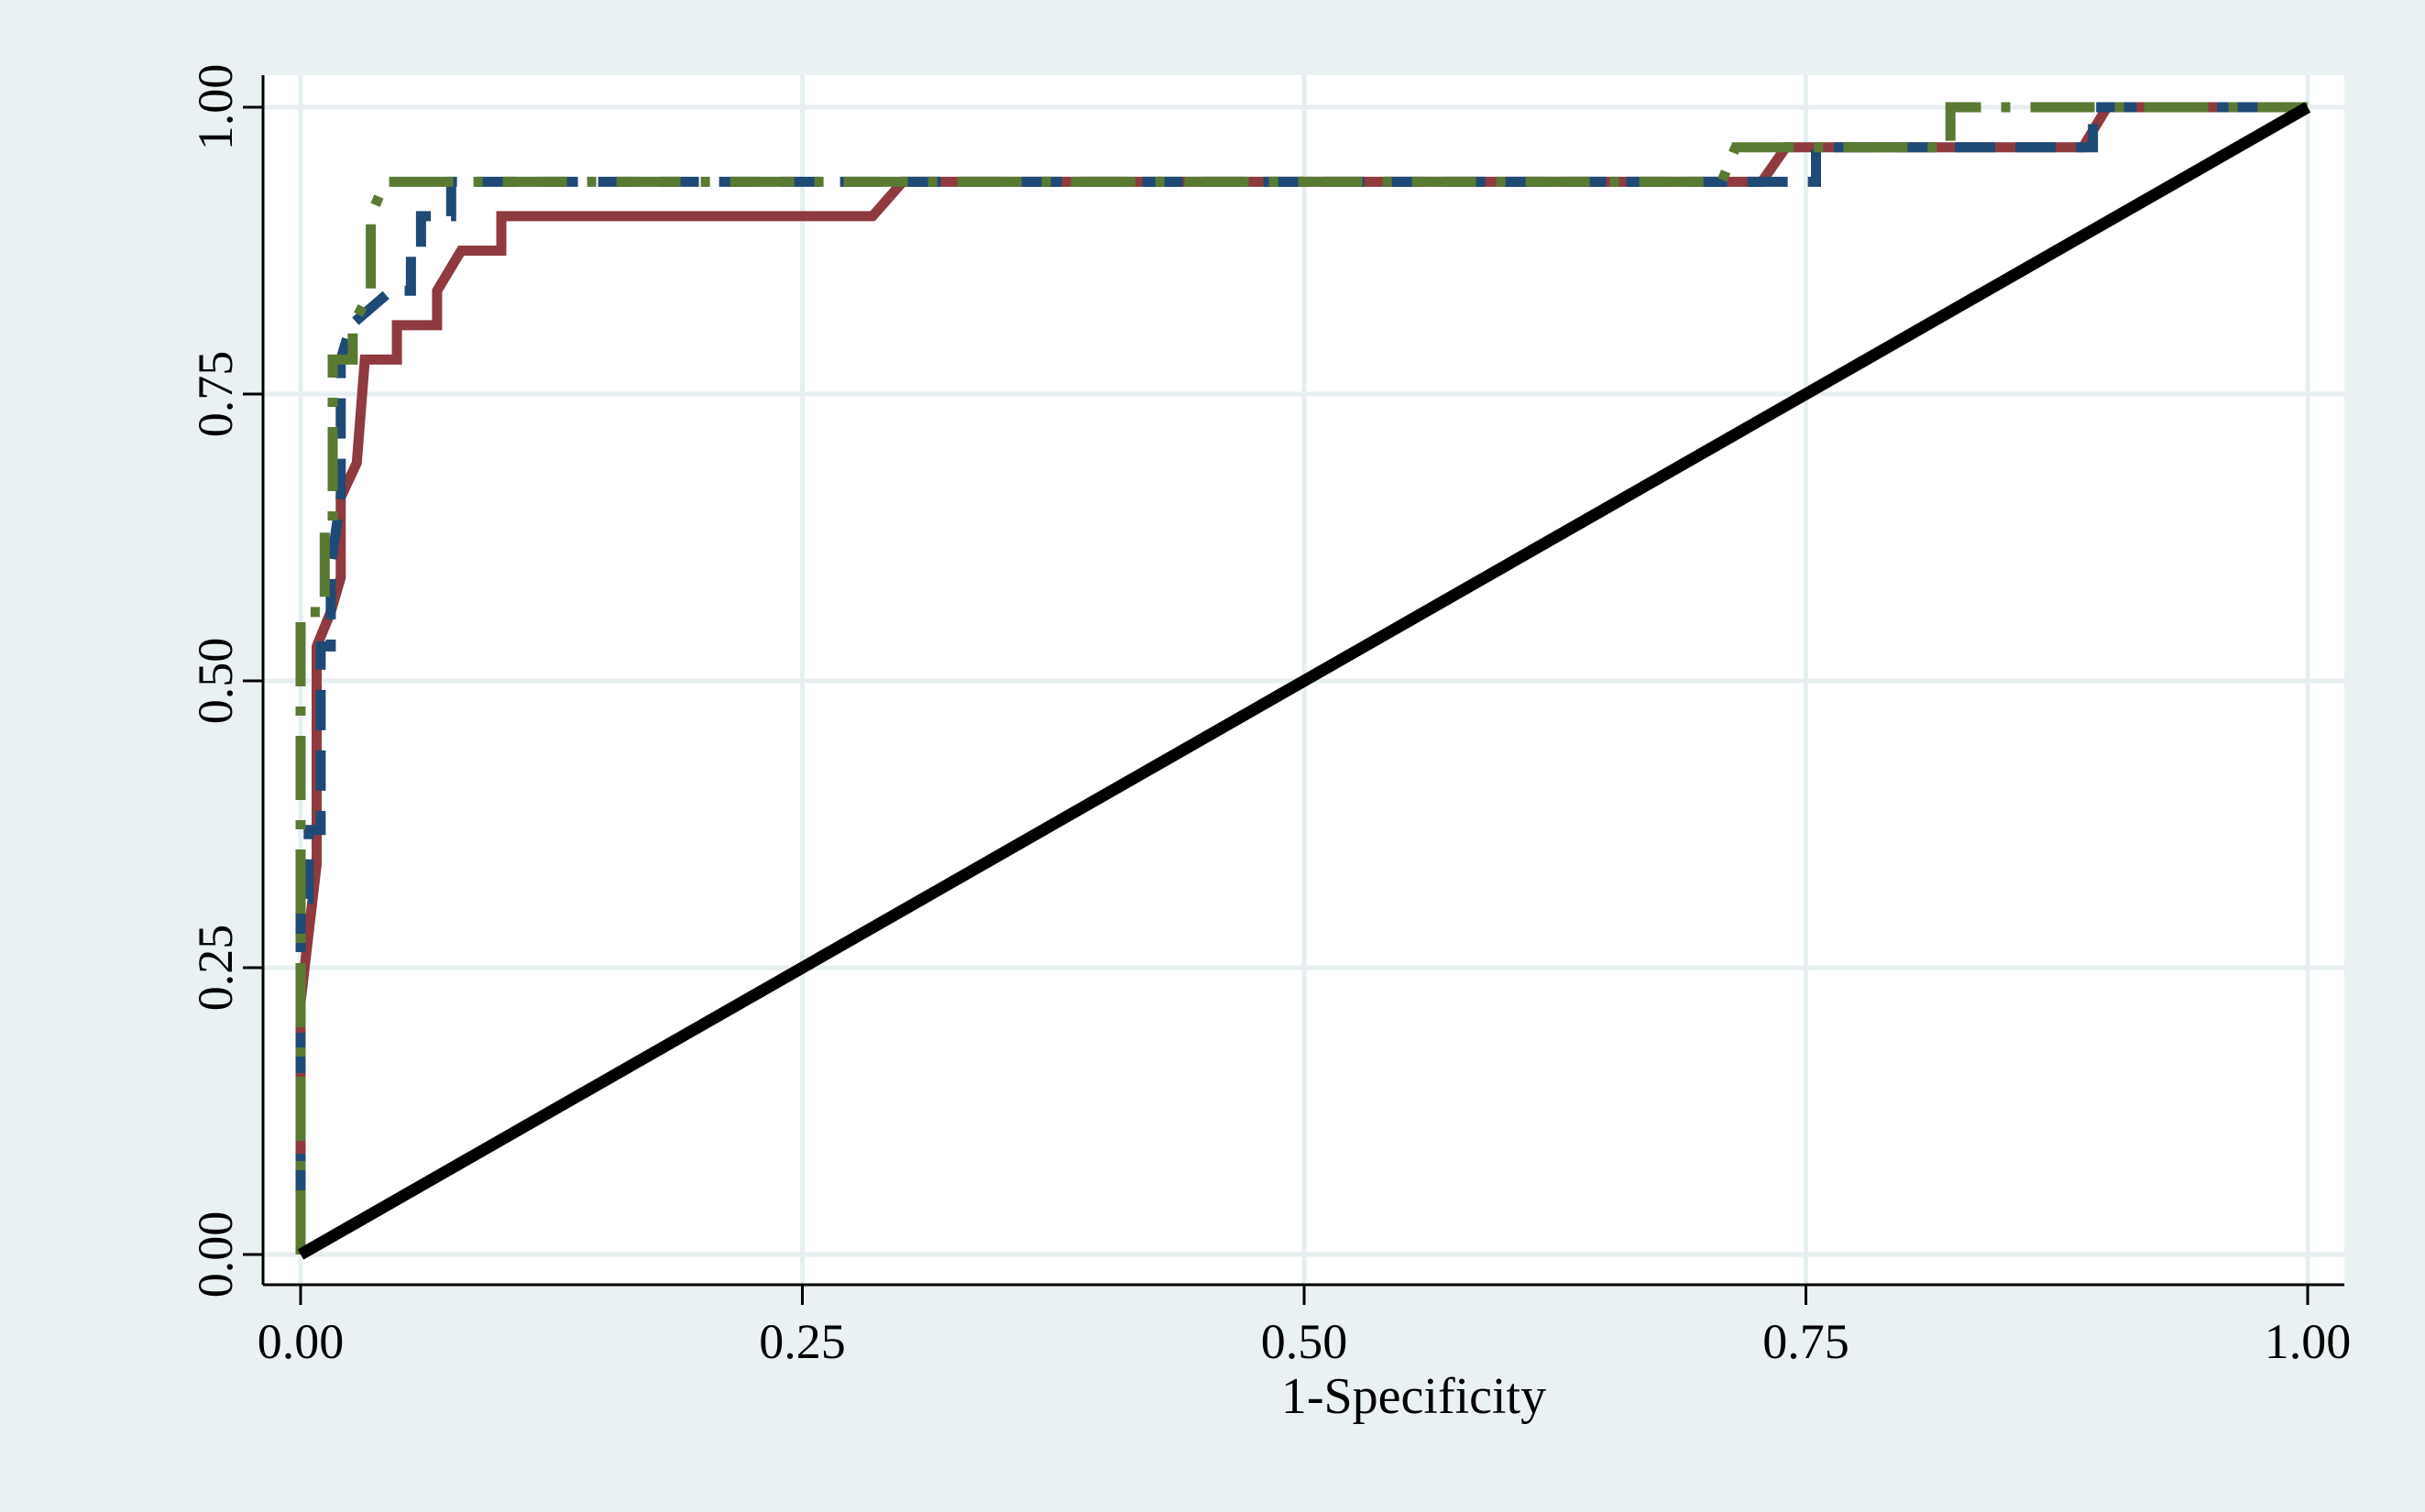 The image size is (2425, 1512). What do you see at coordinates (301, 1341) in the screenshot?
I see `x-tick-label: 0.00` at bounding box center [301, 1341].